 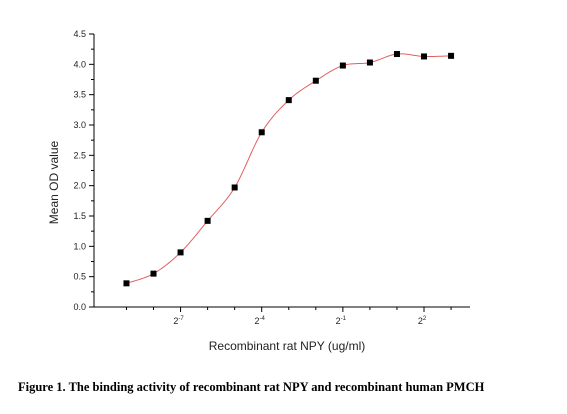 I want to click on x-tick-label: 2-1, so click(x=341, y=321).